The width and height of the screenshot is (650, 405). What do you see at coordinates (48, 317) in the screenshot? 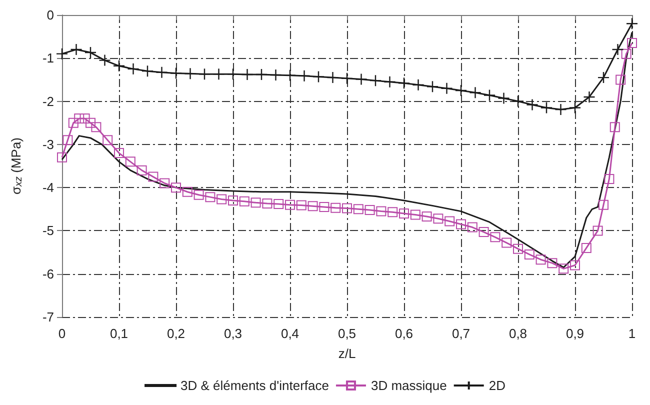
I see `y-tick-label: -7` at bounding box center [48, 317].